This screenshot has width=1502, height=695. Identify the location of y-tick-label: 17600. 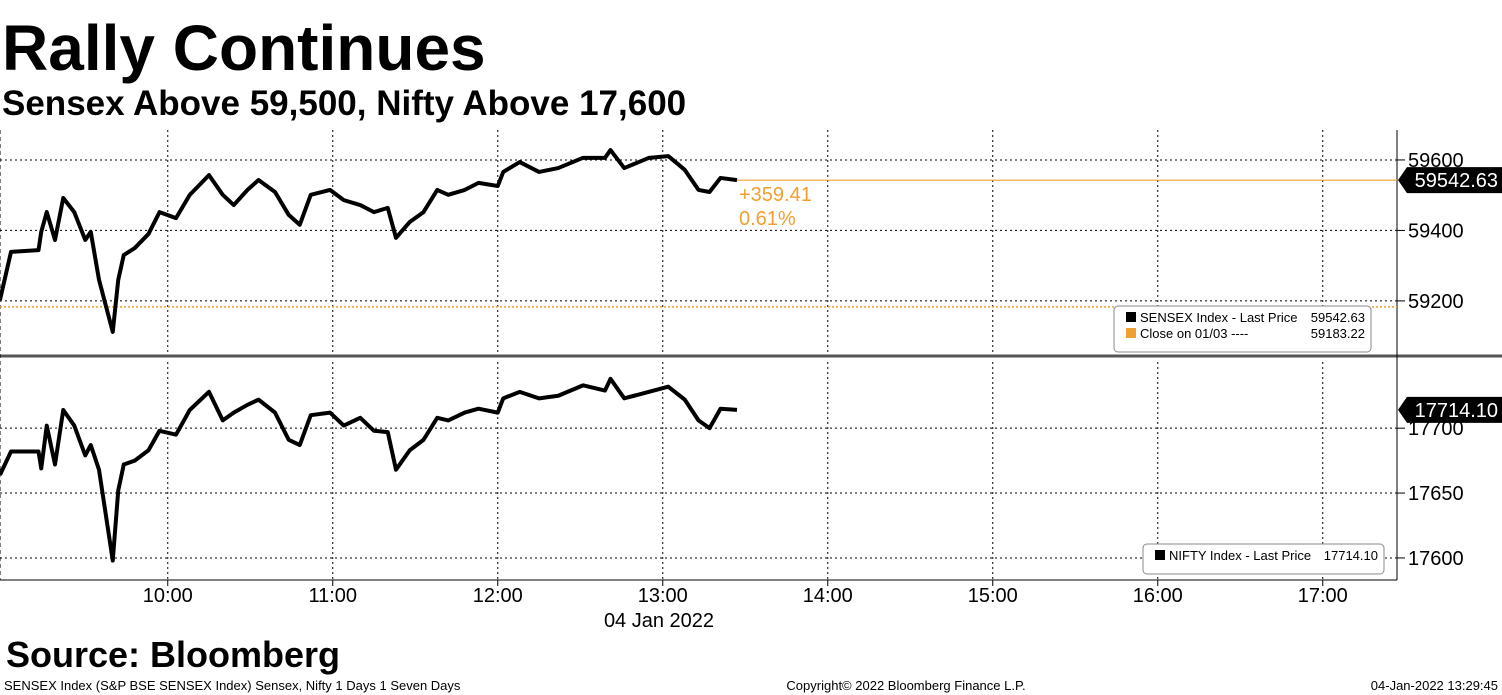
(1436, 559).